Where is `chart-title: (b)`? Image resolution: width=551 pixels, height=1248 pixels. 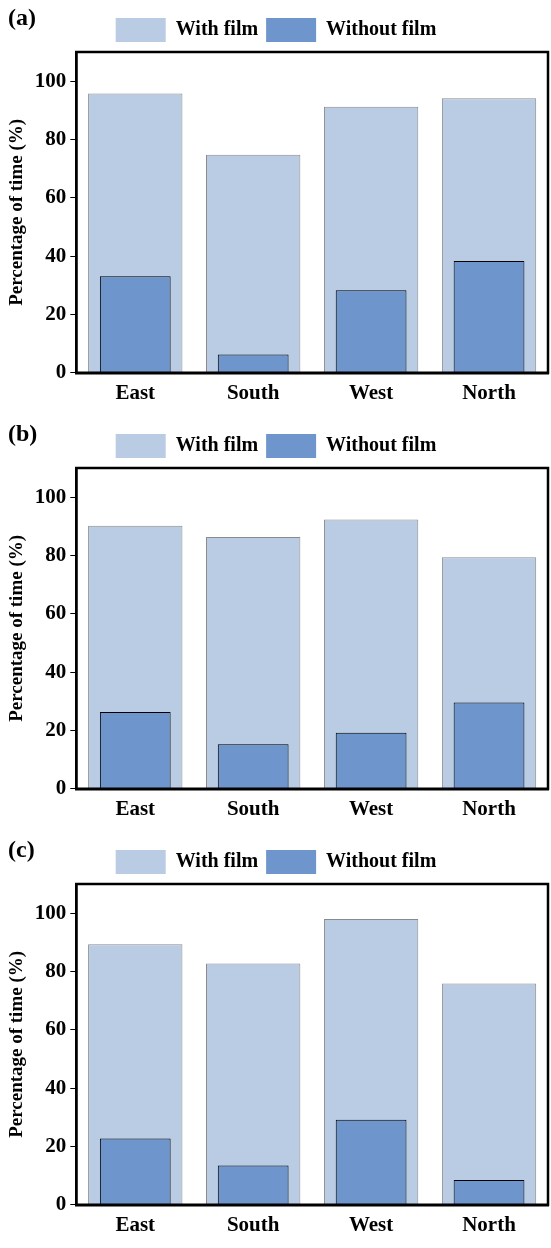 chart-title: (b) is located at coordinates (23, 433).